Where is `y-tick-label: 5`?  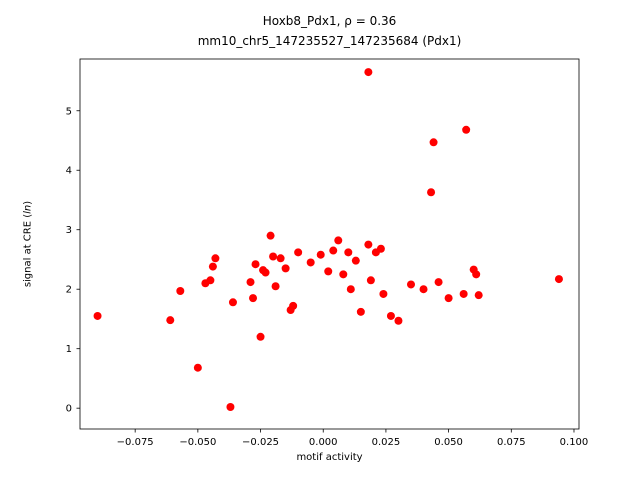 y-tick-label: 5 is located at coordinates (69, 111).